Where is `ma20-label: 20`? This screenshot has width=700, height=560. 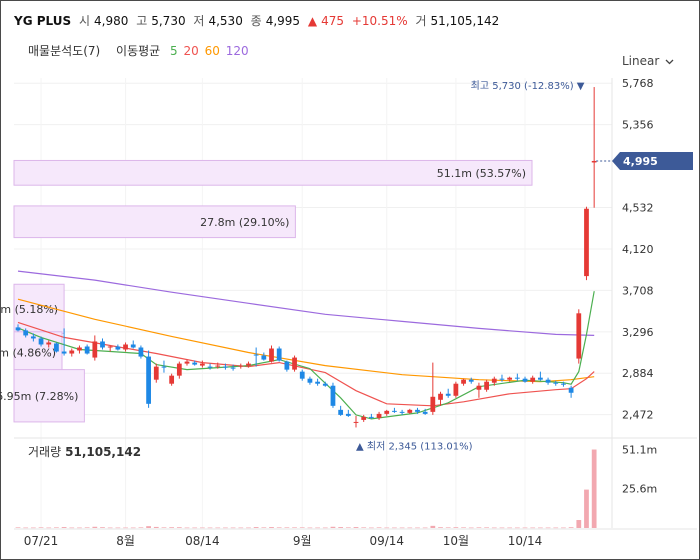 ma20-label: 20 is located at coordinates (191, 51).